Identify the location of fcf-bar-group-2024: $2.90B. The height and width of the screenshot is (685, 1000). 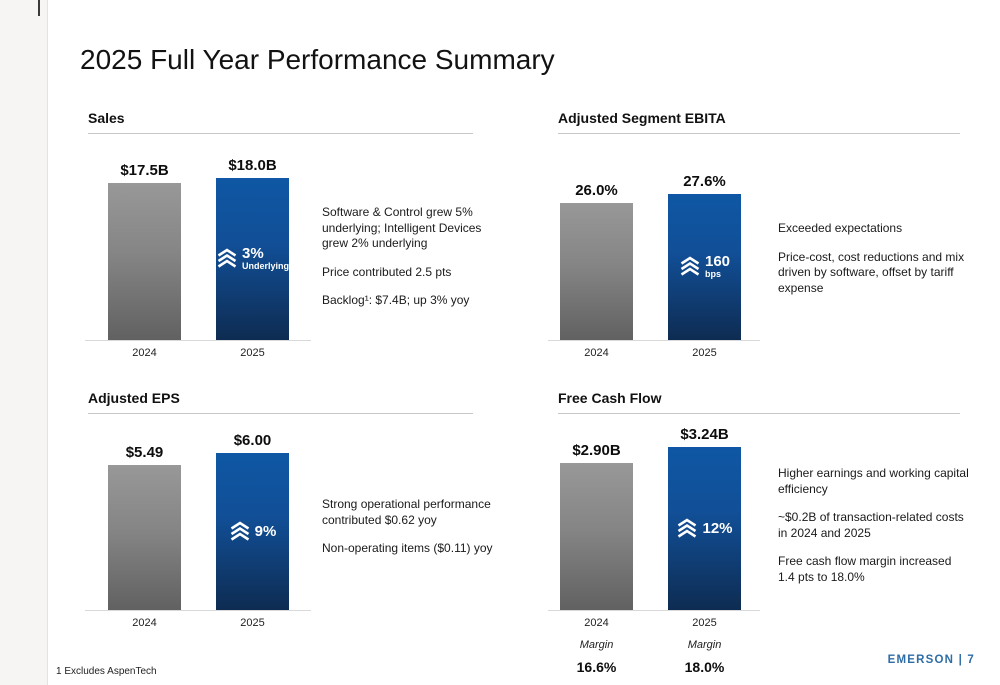
(596, 526).